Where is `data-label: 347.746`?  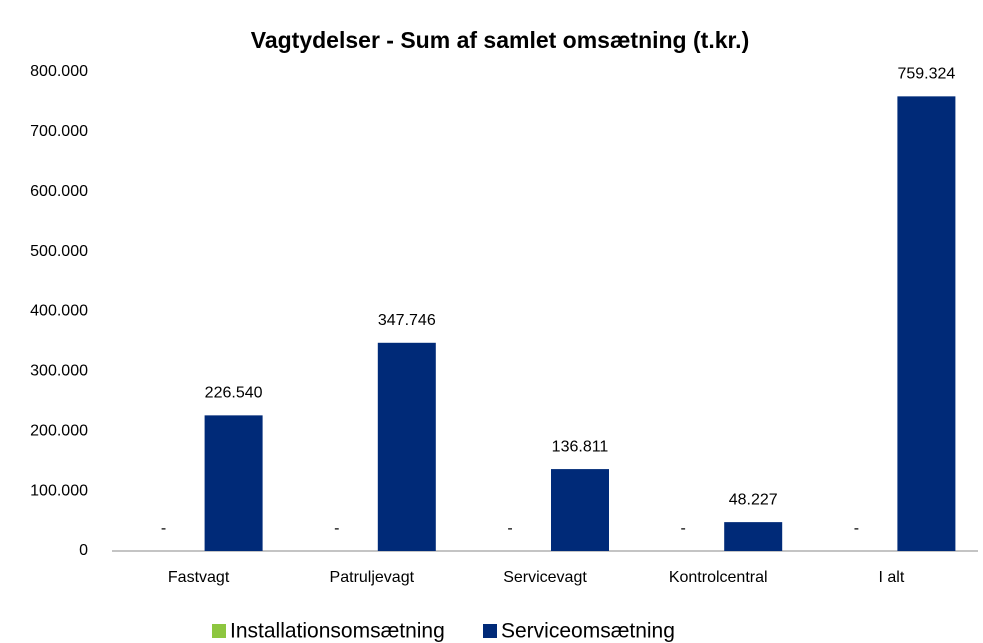
data-label: 347.746 is located at coordinates (407, 320).